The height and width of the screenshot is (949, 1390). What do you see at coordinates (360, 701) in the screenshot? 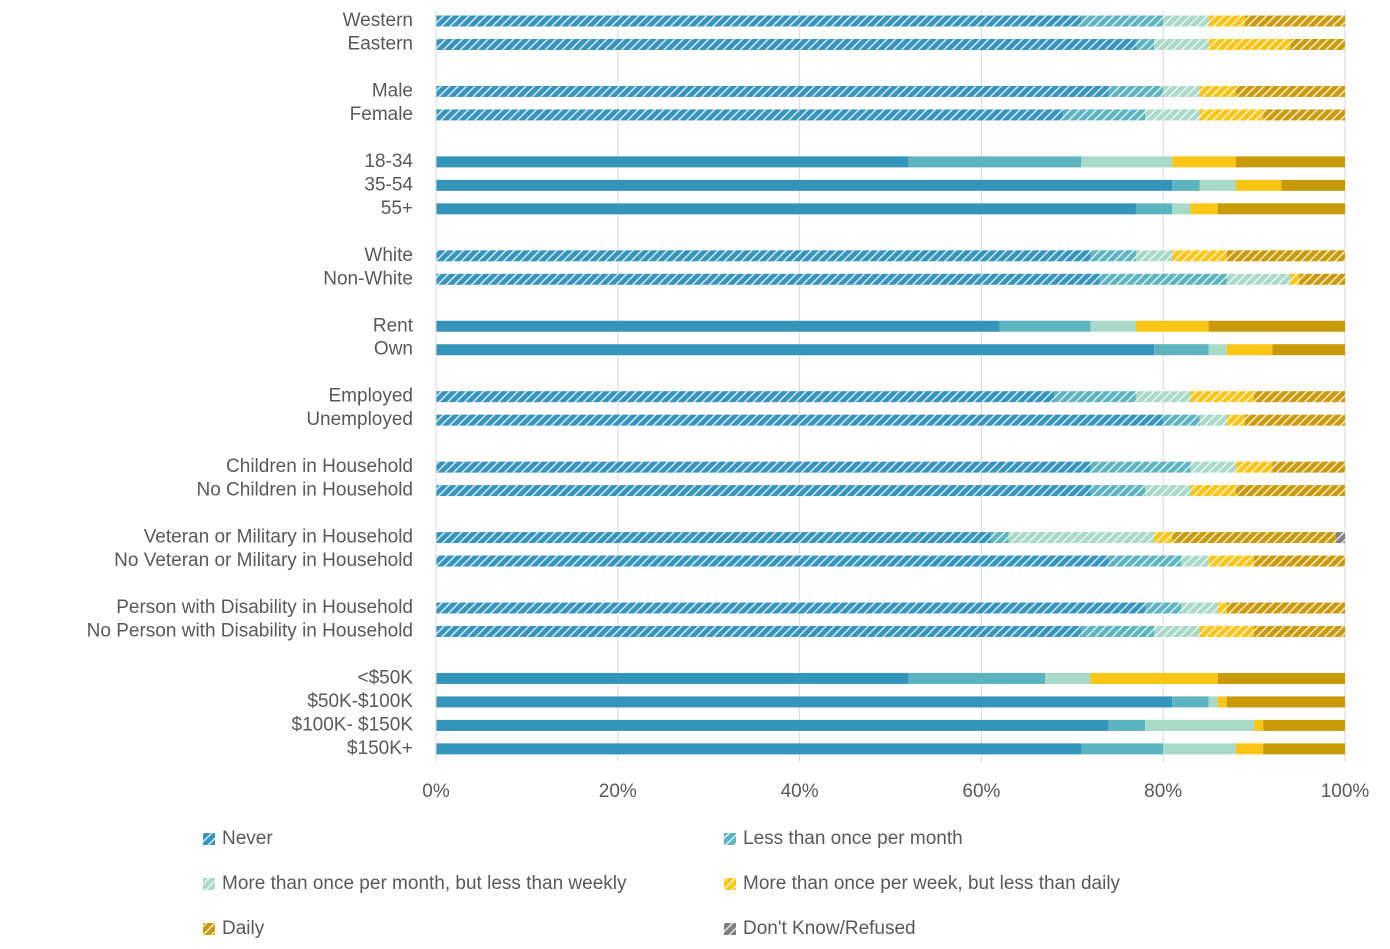
I see `y-tick-label: $50K-$100K` at bounding box center [360, 701].